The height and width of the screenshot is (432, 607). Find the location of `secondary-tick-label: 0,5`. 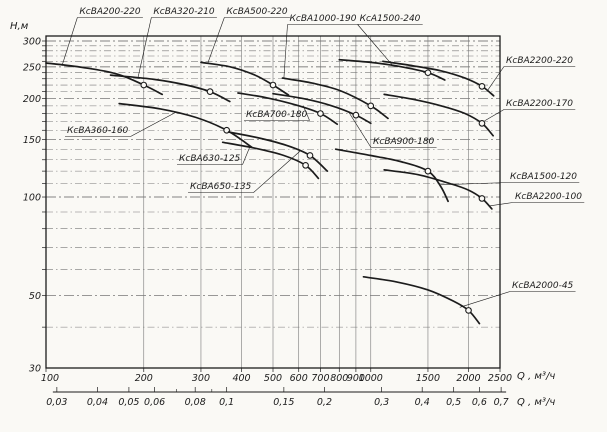

secondary-tick-label: 0,5 is located at coordinates (453, 402).